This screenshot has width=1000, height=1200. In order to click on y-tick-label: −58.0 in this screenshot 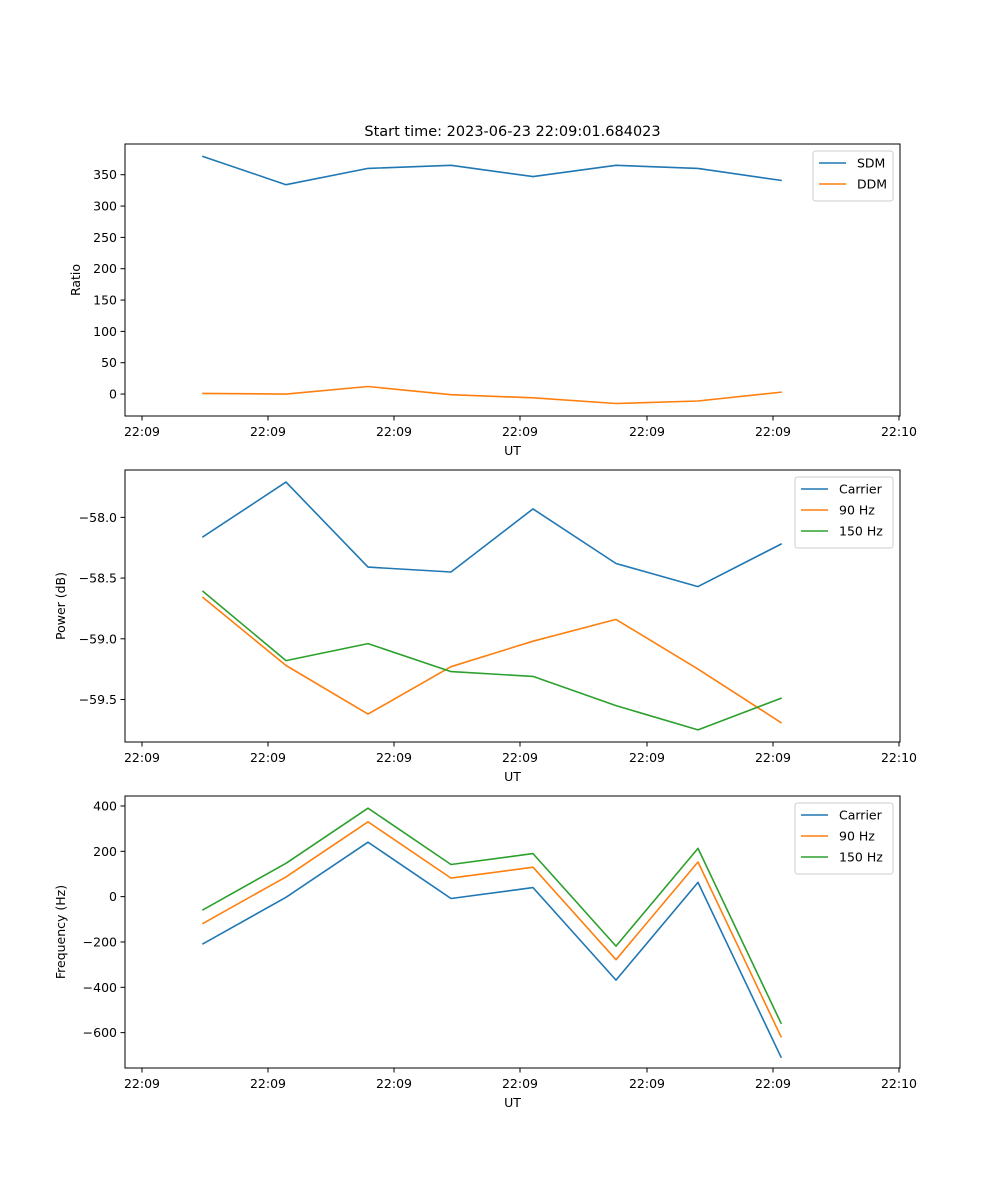, I will do `click(98, 517)`.